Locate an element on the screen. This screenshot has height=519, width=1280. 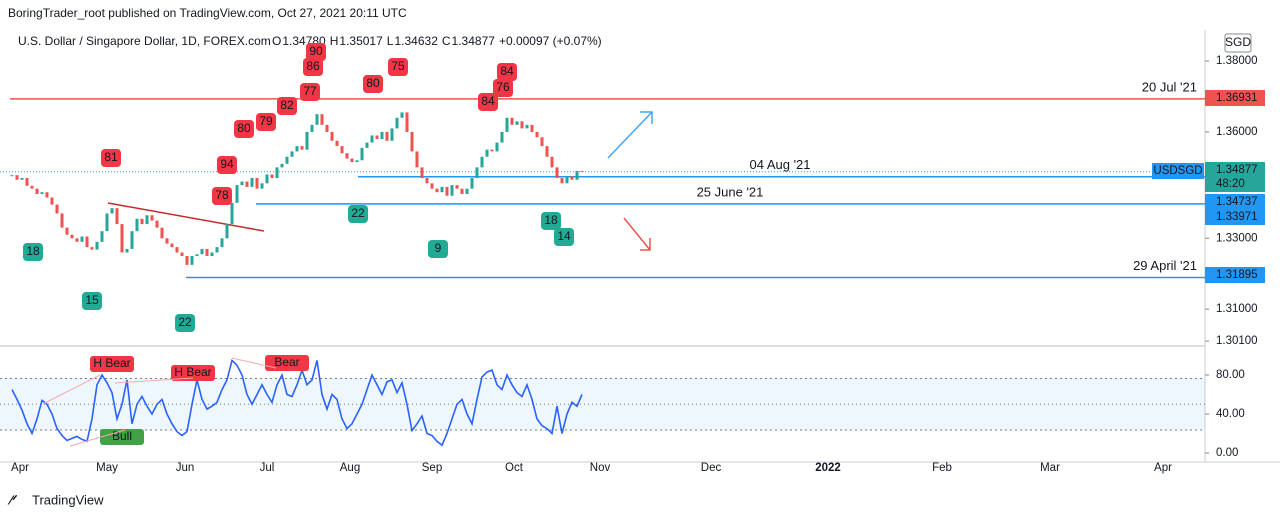
green-tag-text: 18 is located at coordinates (551, 220).